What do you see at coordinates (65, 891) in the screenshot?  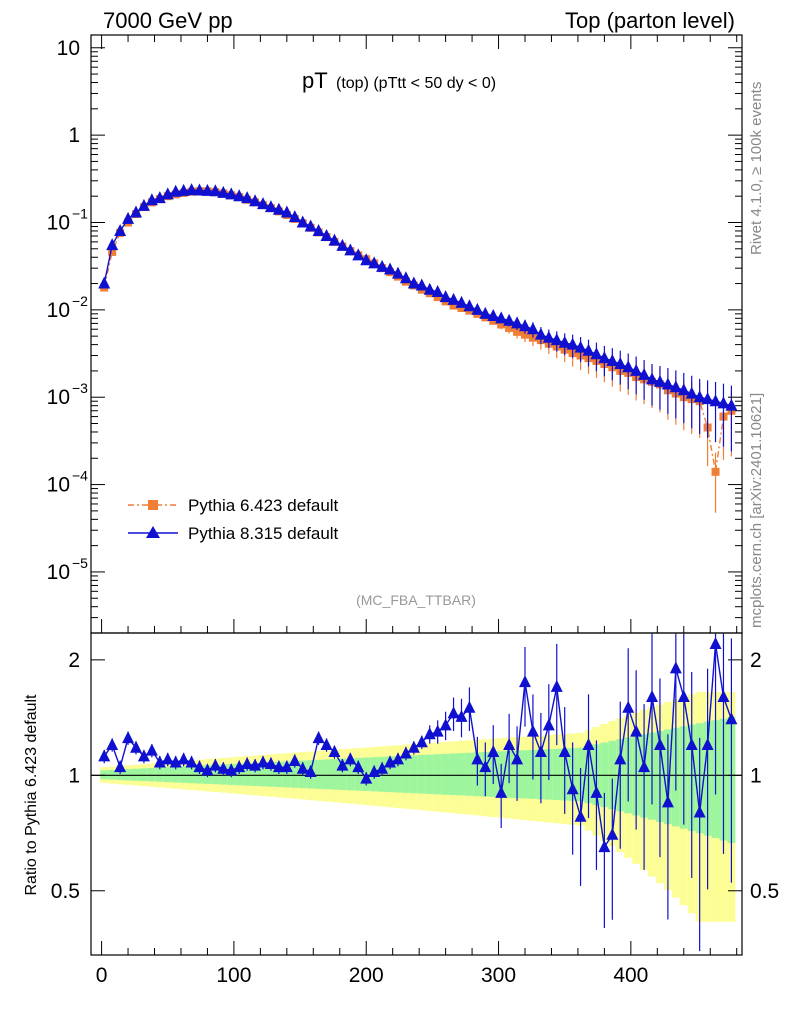 I see `ratio-y-tick-label: 0.5` at bounding box center [65, 891].